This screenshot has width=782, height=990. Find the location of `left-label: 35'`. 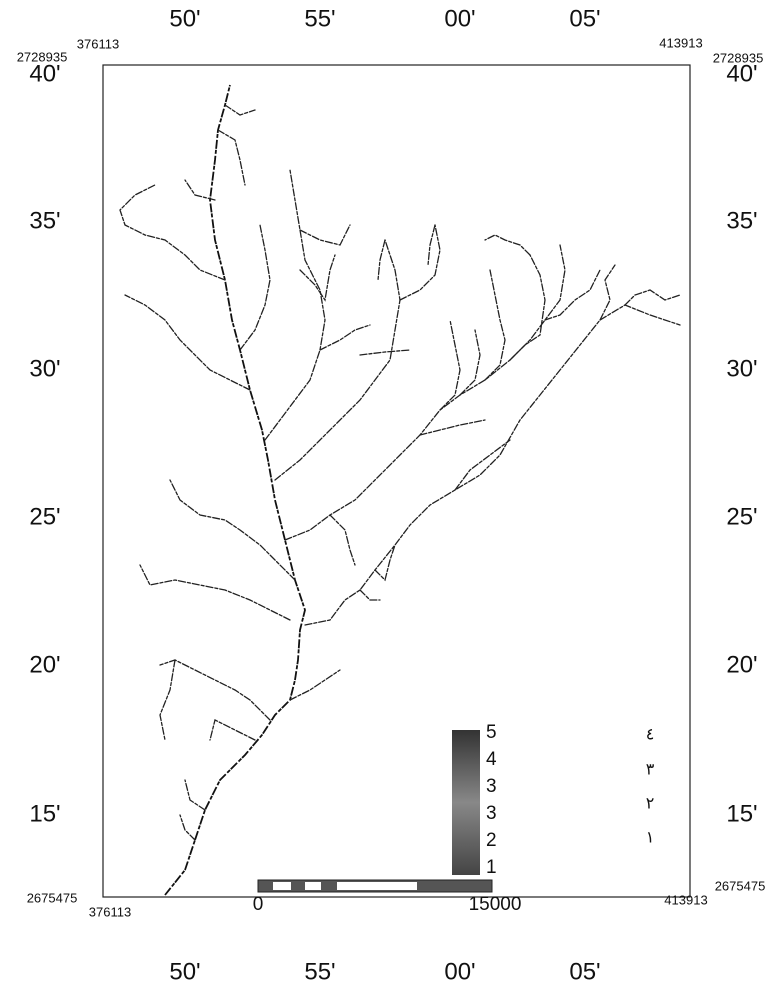

left-label: 35' is located at coordinates (44, 220).